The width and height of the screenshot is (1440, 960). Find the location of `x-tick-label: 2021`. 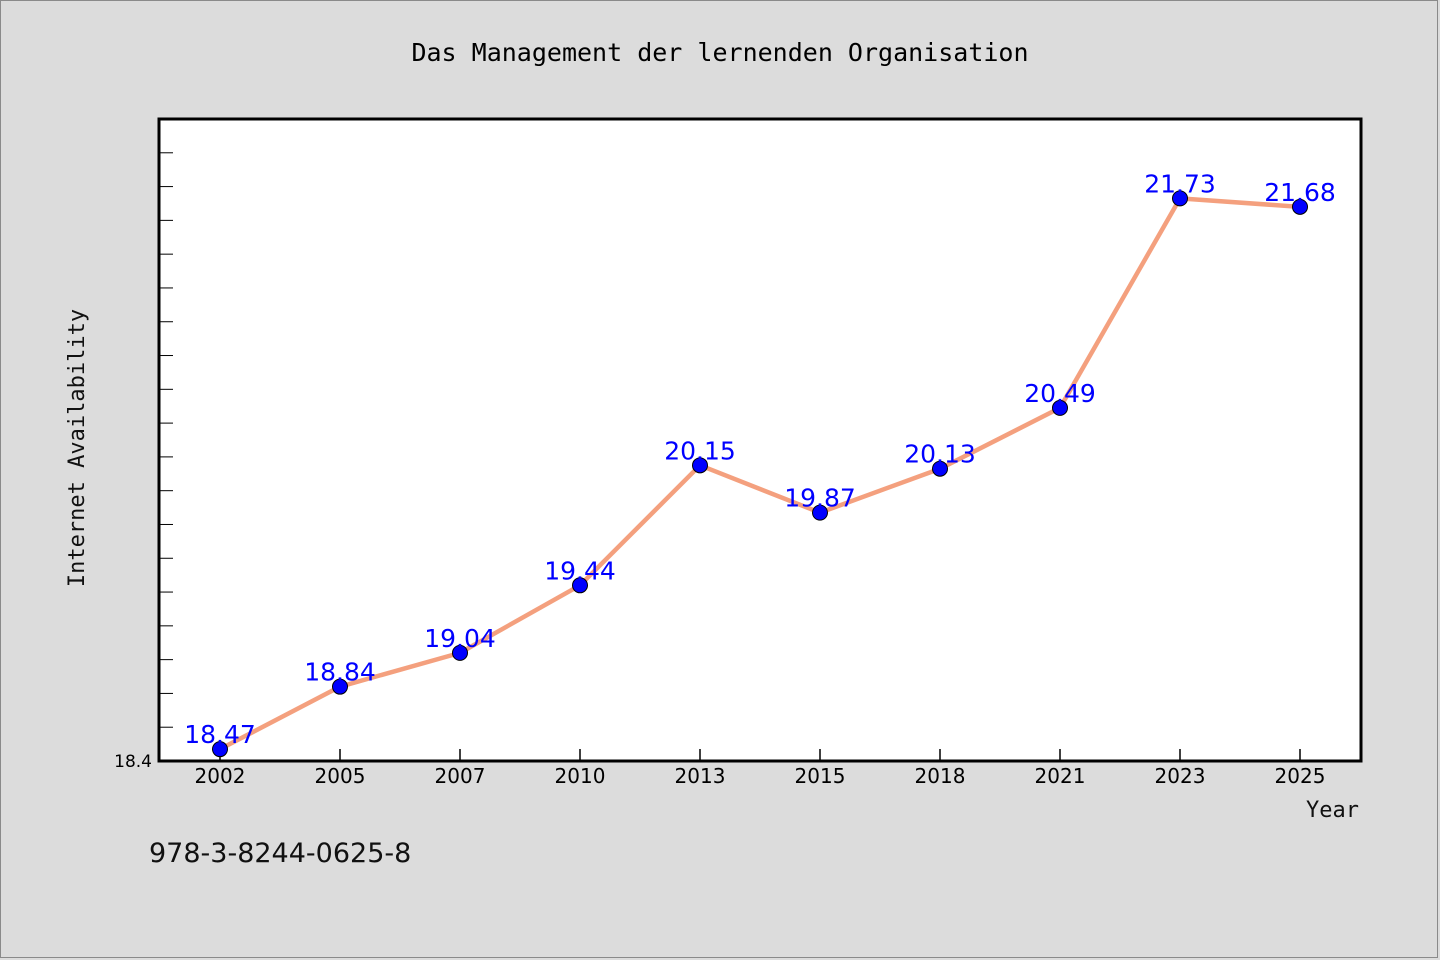

x-tick-label: 2021 is located at coordinates (1060, 776).